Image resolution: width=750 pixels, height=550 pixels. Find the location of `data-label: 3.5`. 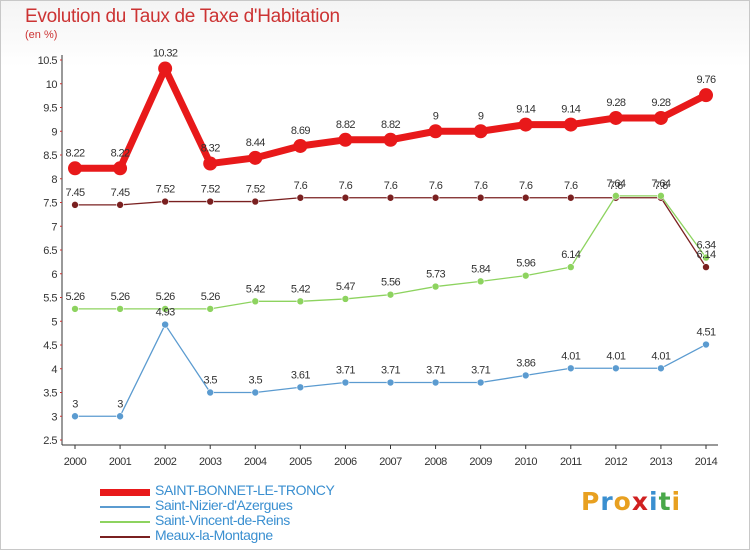

data-label: 3.5 is located at coordinates (210, 381).